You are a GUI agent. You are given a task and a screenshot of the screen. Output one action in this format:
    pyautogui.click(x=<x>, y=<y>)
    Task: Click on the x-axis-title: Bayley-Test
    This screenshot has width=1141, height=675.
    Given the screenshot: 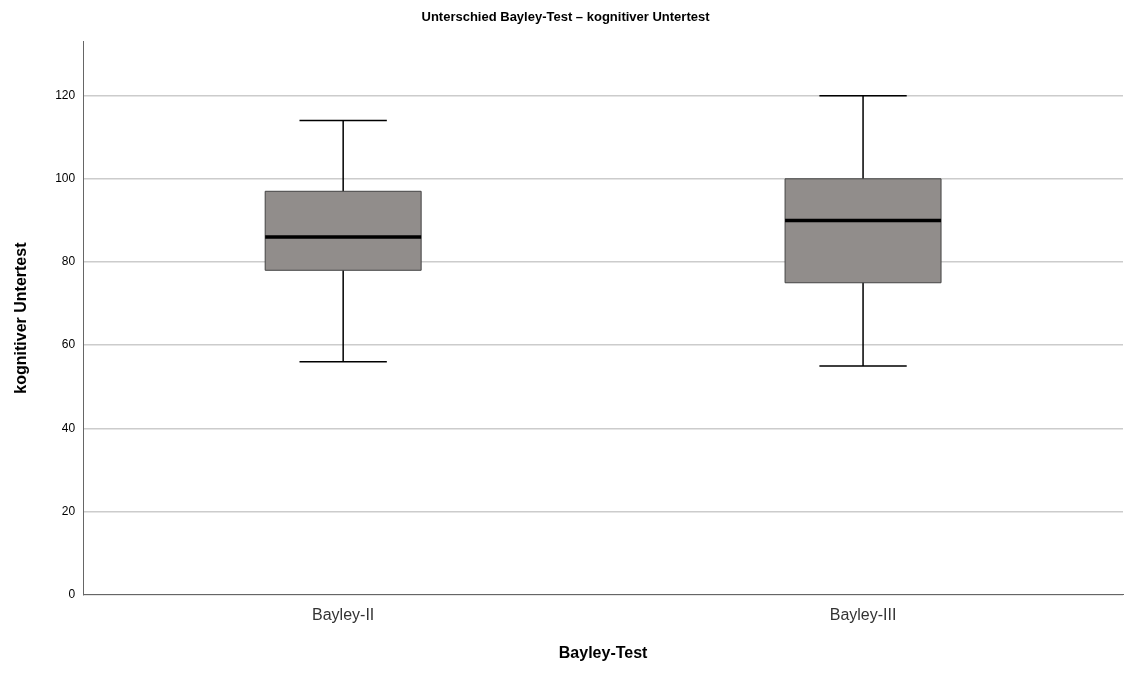 What is the action you would take?
    pyautogui.click(x=603, y=652)
    